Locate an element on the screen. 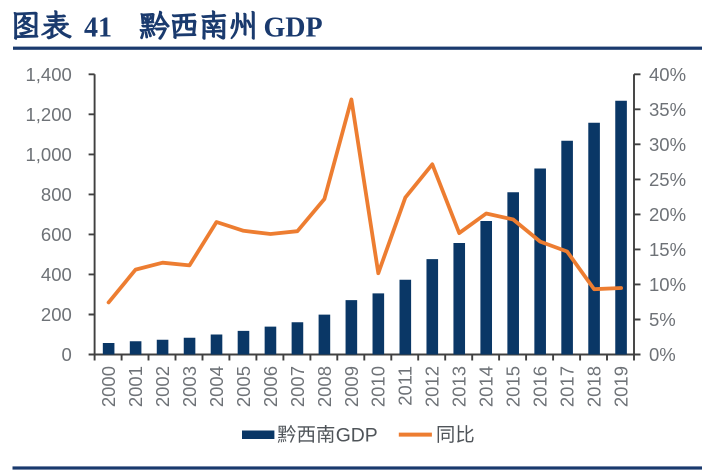 The image size is (718, 476). svg-text: 2014 is located at coordinates (486, 386).